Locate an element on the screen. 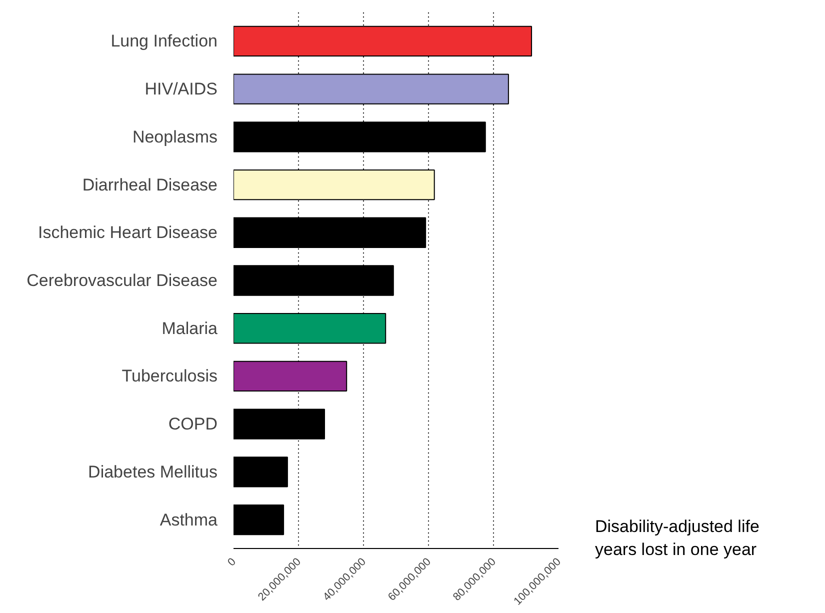  y-tick-label: Malaria is located at coordinates (190, 328).